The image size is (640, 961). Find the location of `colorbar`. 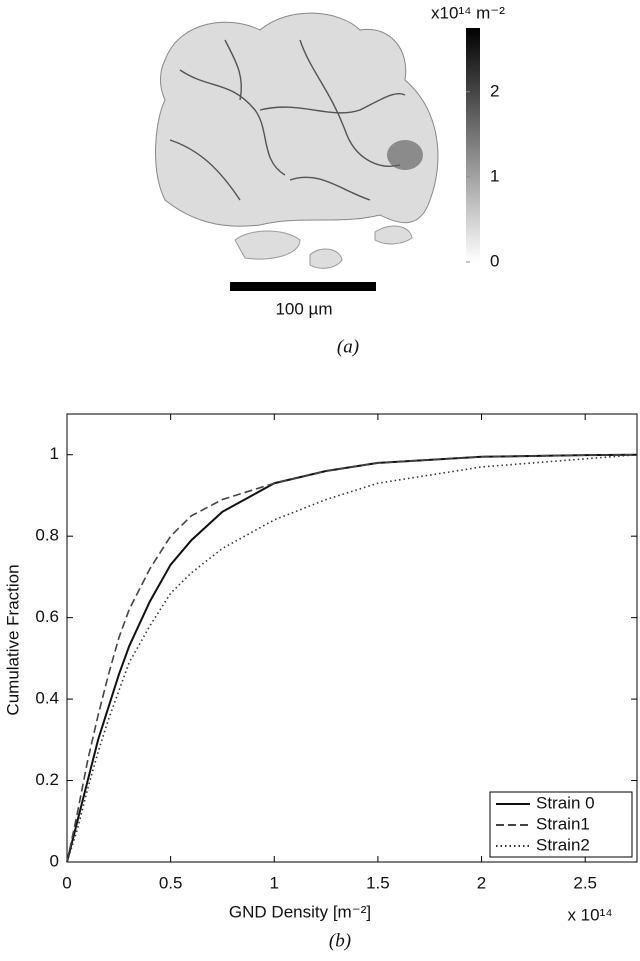

colorbar is located at coordinates (473, 145).